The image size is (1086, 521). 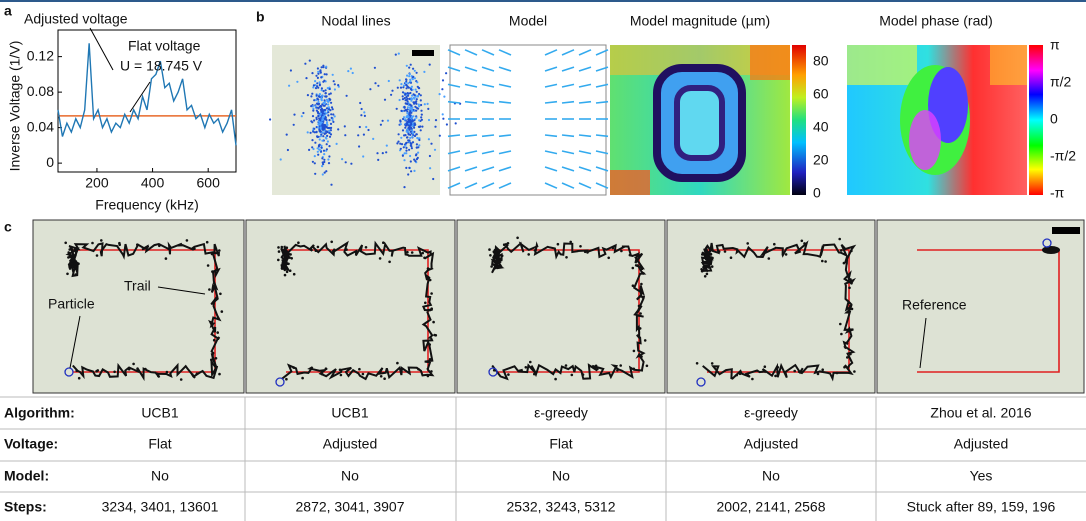 What do you see at coordinates (160, 507) in the screenshot?
I see `cell: 3234, 3401, 13601` at bounding box center [160, 507].